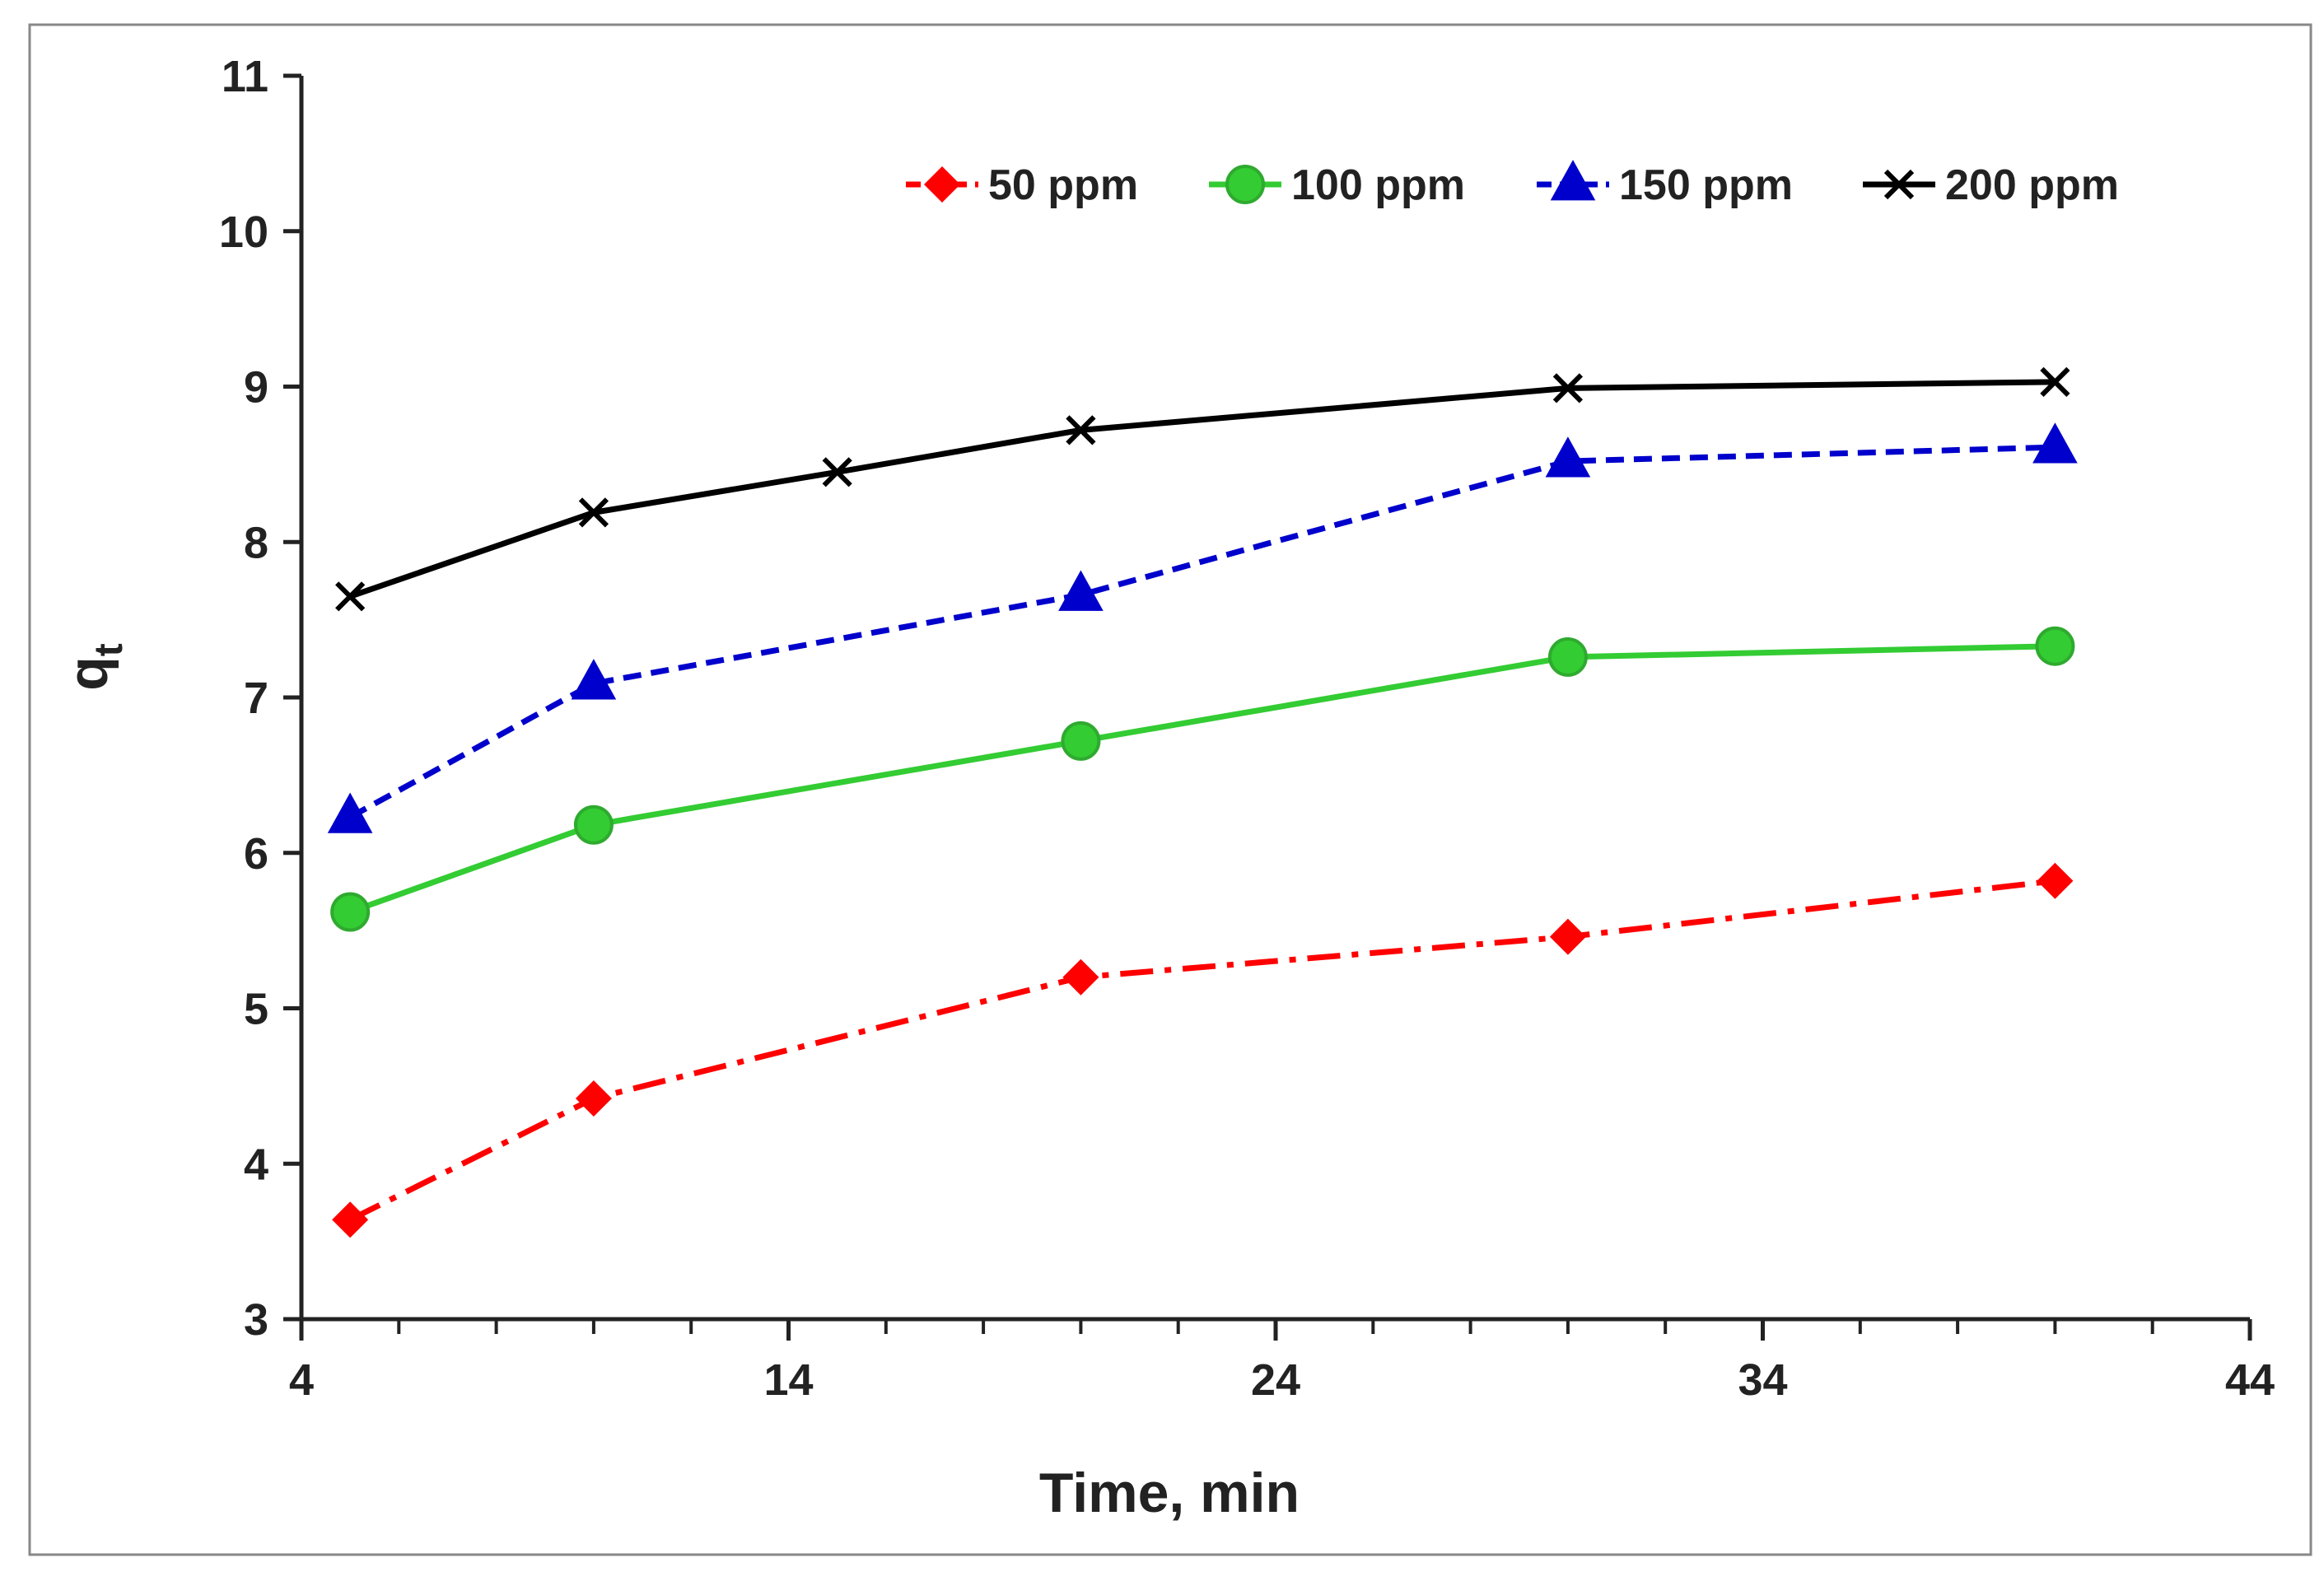 This screenshot has width=2324, height=1581. What do you see at coordinates (1378, 185) in the screenshot?
I see `legend-label-100-ppm: 100 ppm` at bounding box center [1378, 185].